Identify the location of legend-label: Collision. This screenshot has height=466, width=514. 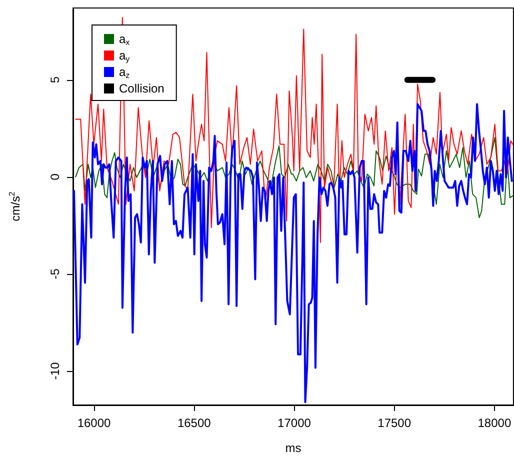
(141, 89).